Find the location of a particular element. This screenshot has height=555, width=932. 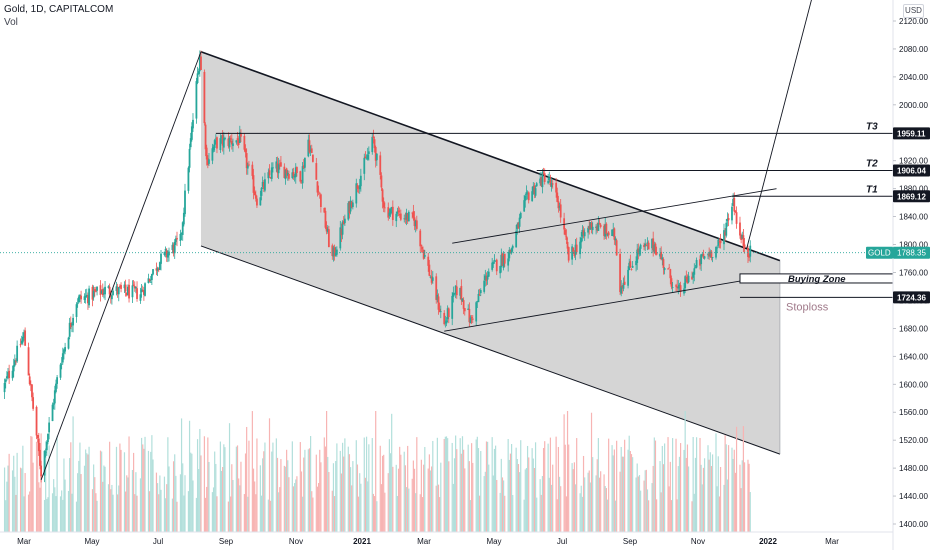

level-label-t1: T1 is located at coordinates (872, 189).